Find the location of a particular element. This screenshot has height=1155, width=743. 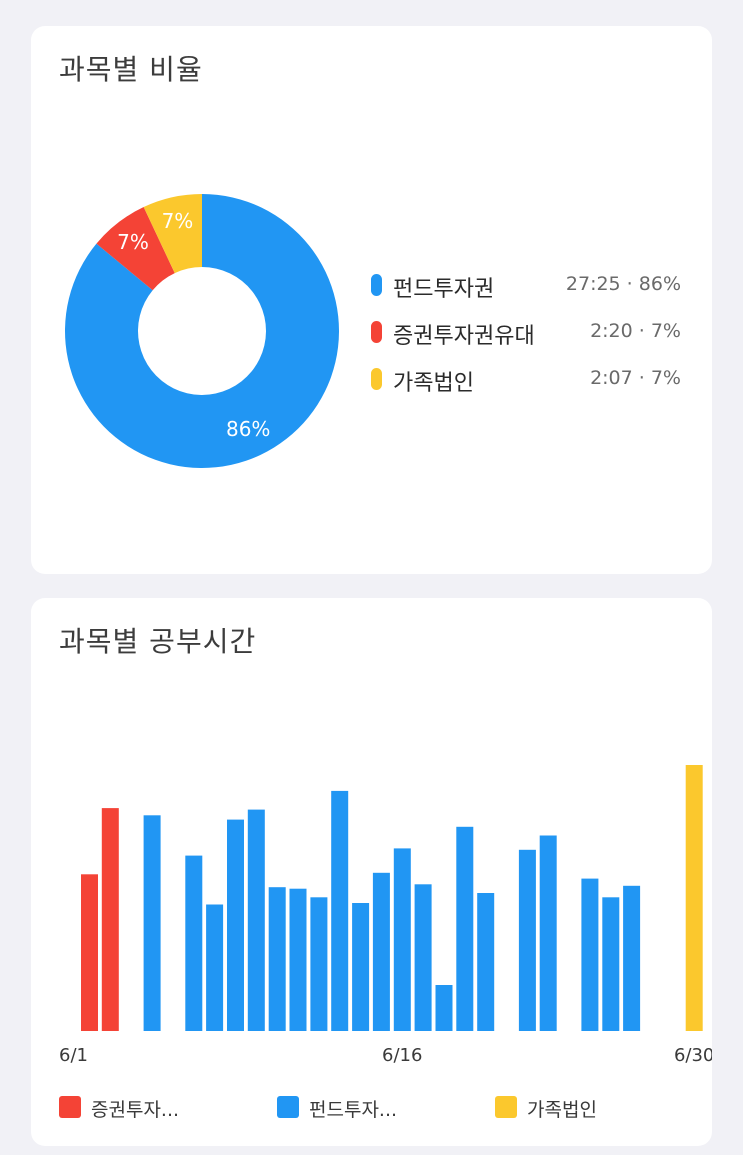

study-time-card-title: 과목별 공부시간 is located at coordinates (158, 641).